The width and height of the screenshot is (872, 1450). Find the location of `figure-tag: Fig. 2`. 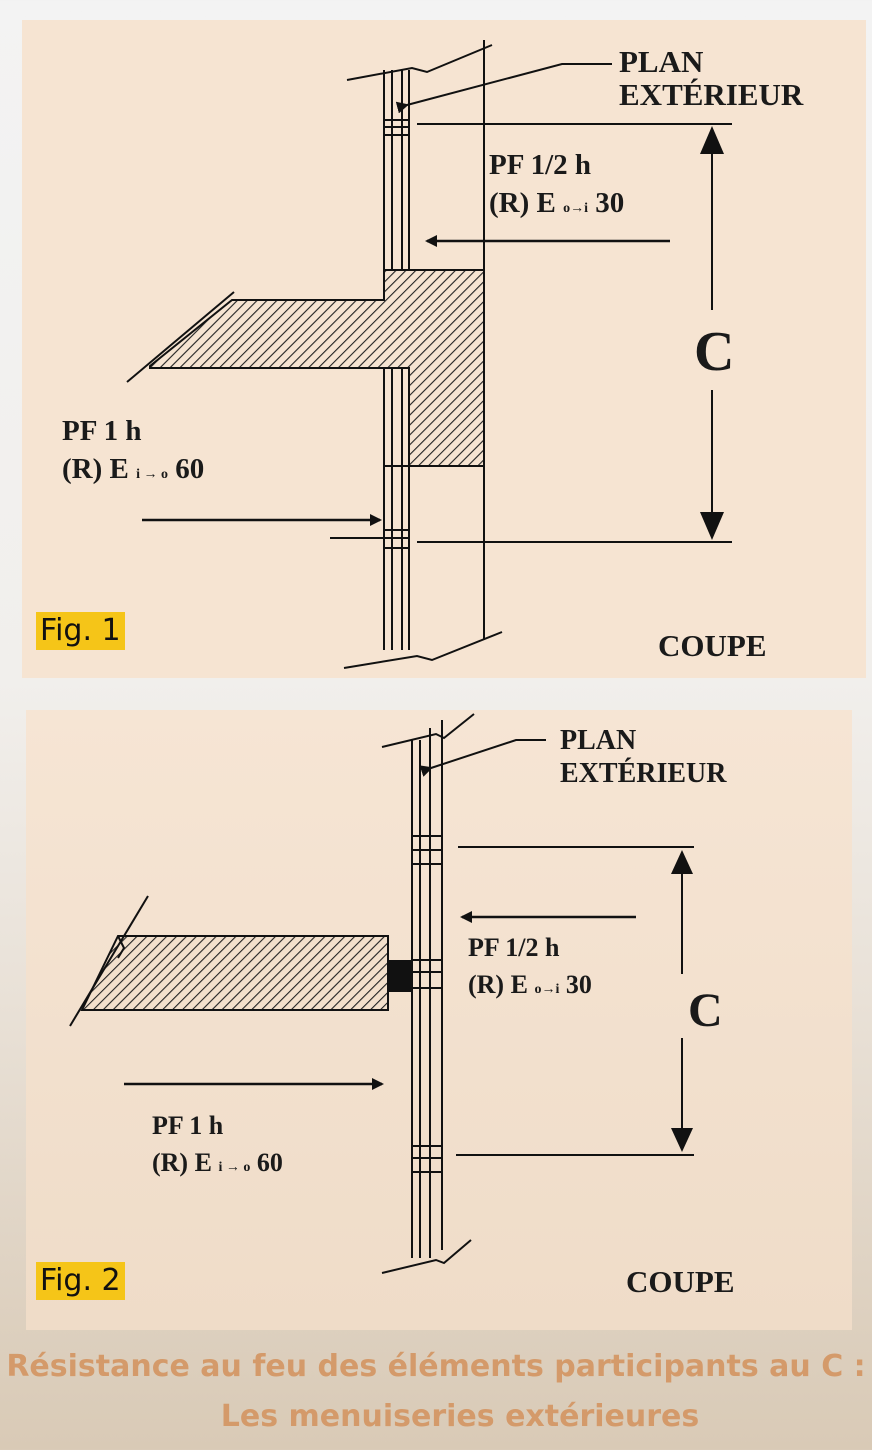

figure-tag: Fig. 2 is located at coordinates (80, 1281).